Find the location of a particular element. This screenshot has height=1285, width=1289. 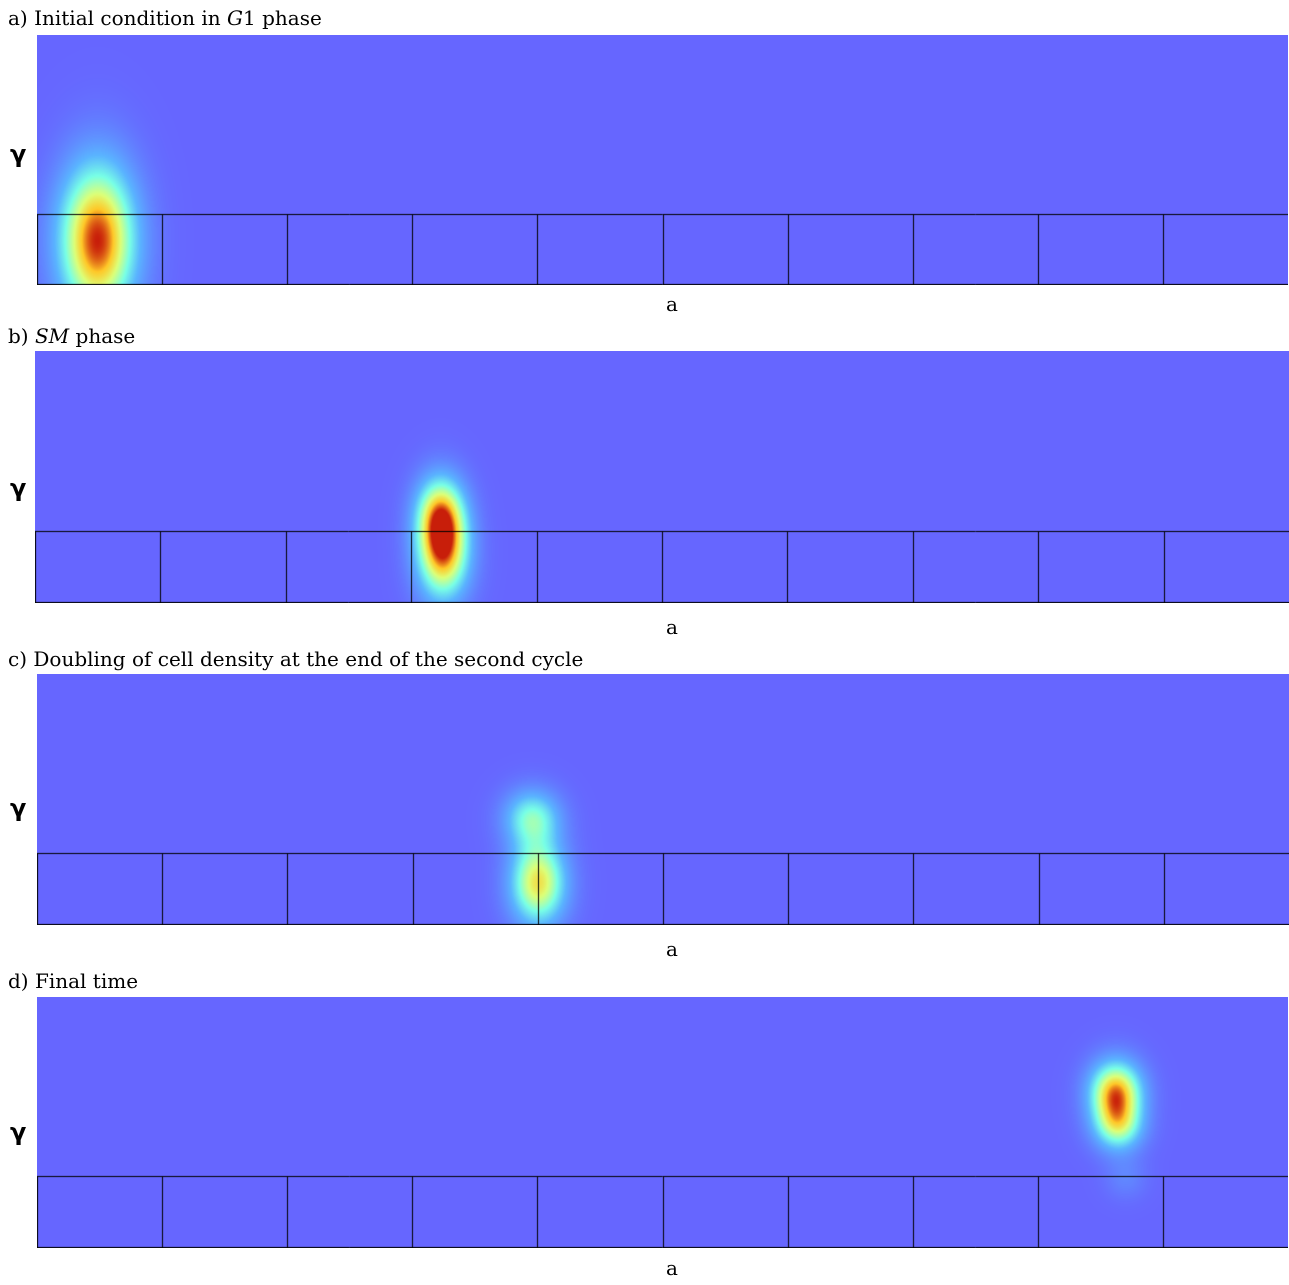

panel-a-title-prefix: a) Initial condition in is located at coordinates (118, 18).